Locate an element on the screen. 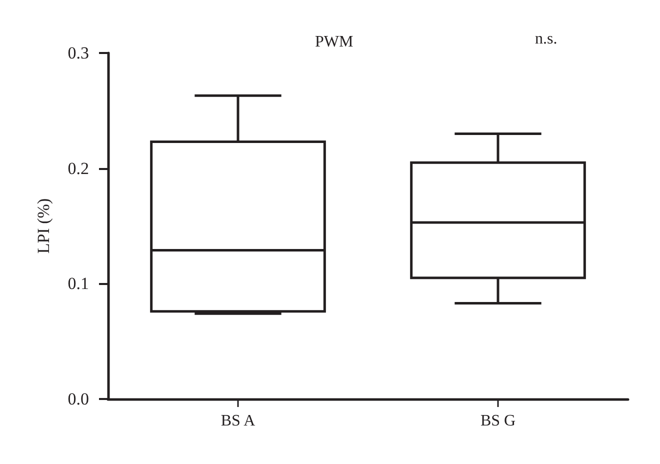 This screenshot has height=464, width=660. chart-title: PWM is located at coordinates (334, 42).